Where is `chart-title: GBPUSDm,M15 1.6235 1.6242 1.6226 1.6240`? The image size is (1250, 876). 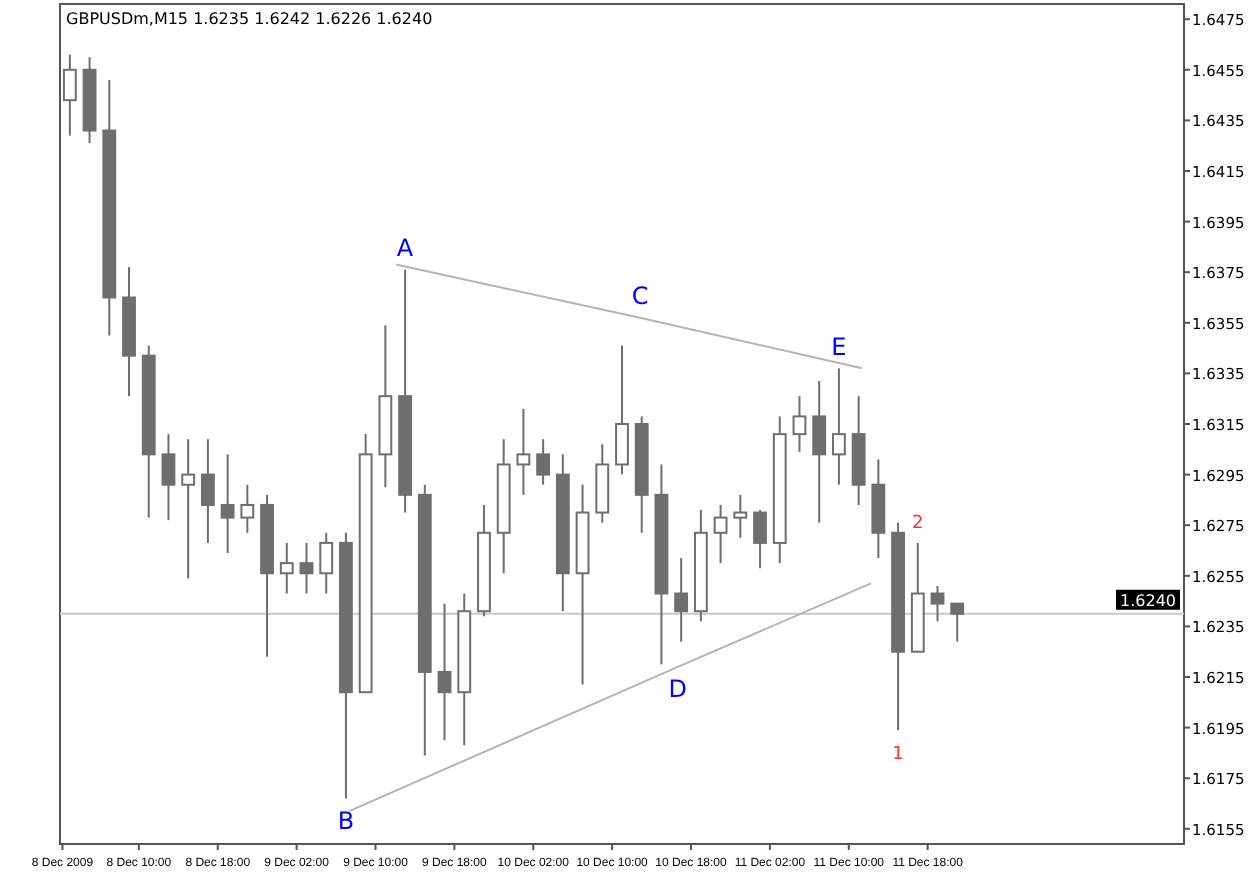
chart-title: GBPUSDm,M15 1.6235 1.6242 1.6226 1.6240 is located at coordinates (249, 19).